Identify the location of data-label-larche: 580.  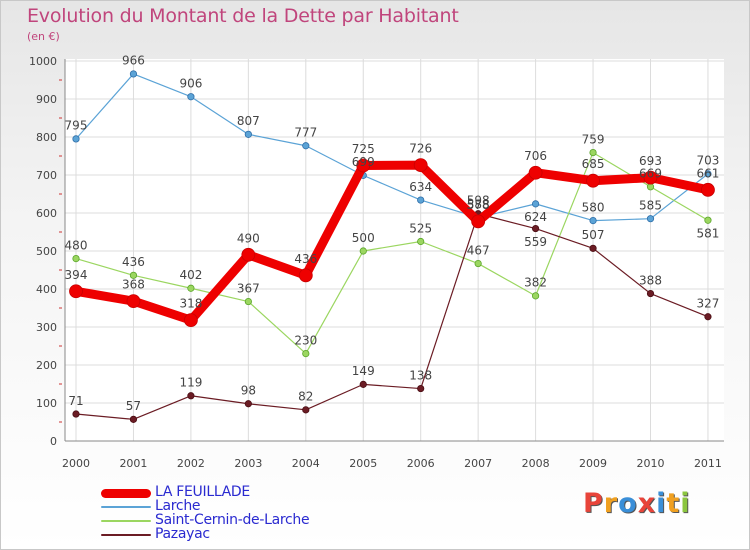
(593, 207).